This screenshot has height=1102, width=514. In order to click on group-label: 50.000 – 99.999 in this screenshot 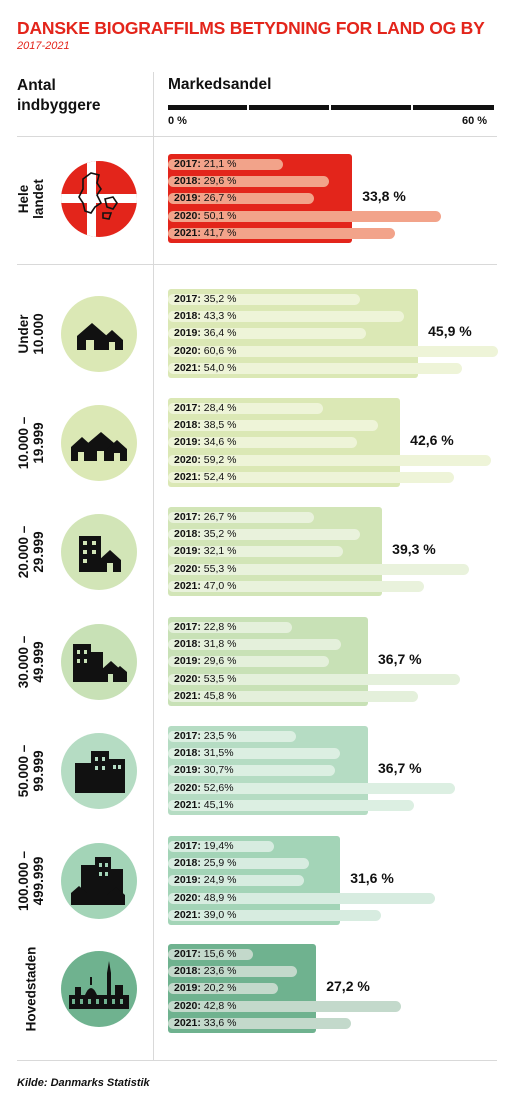, I will do `click(31, 771)`.